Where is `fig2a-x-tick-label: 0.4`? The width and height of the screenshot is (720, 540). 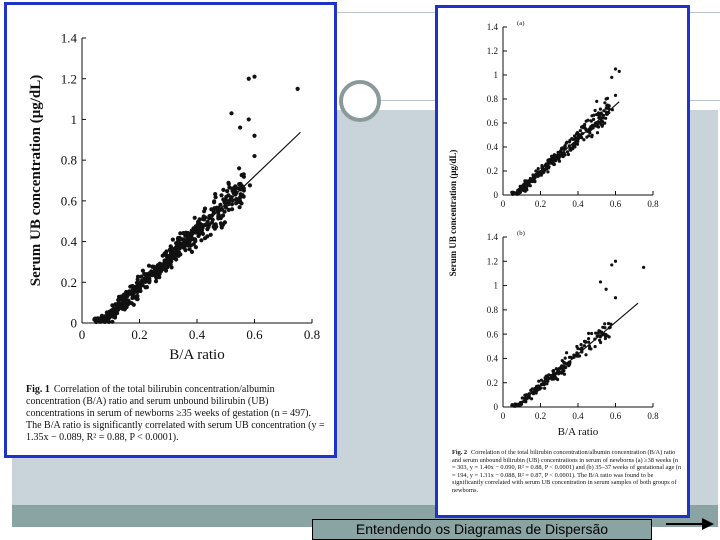 fig2a-x-tick-label: 0.4 is located at coordinates (578, 204).